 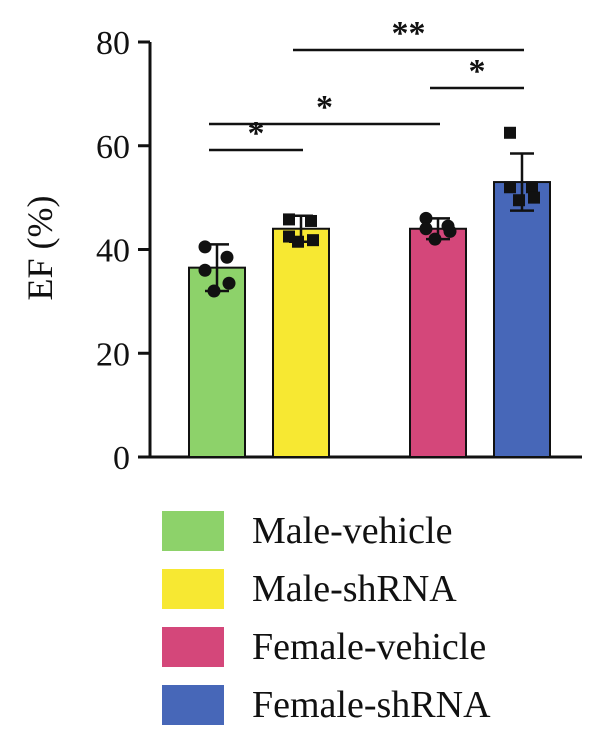 What do you see at coordinates (113, 43) in the screenshot?
I see `y-tick-label: 80` at bounding box center [113, 43].